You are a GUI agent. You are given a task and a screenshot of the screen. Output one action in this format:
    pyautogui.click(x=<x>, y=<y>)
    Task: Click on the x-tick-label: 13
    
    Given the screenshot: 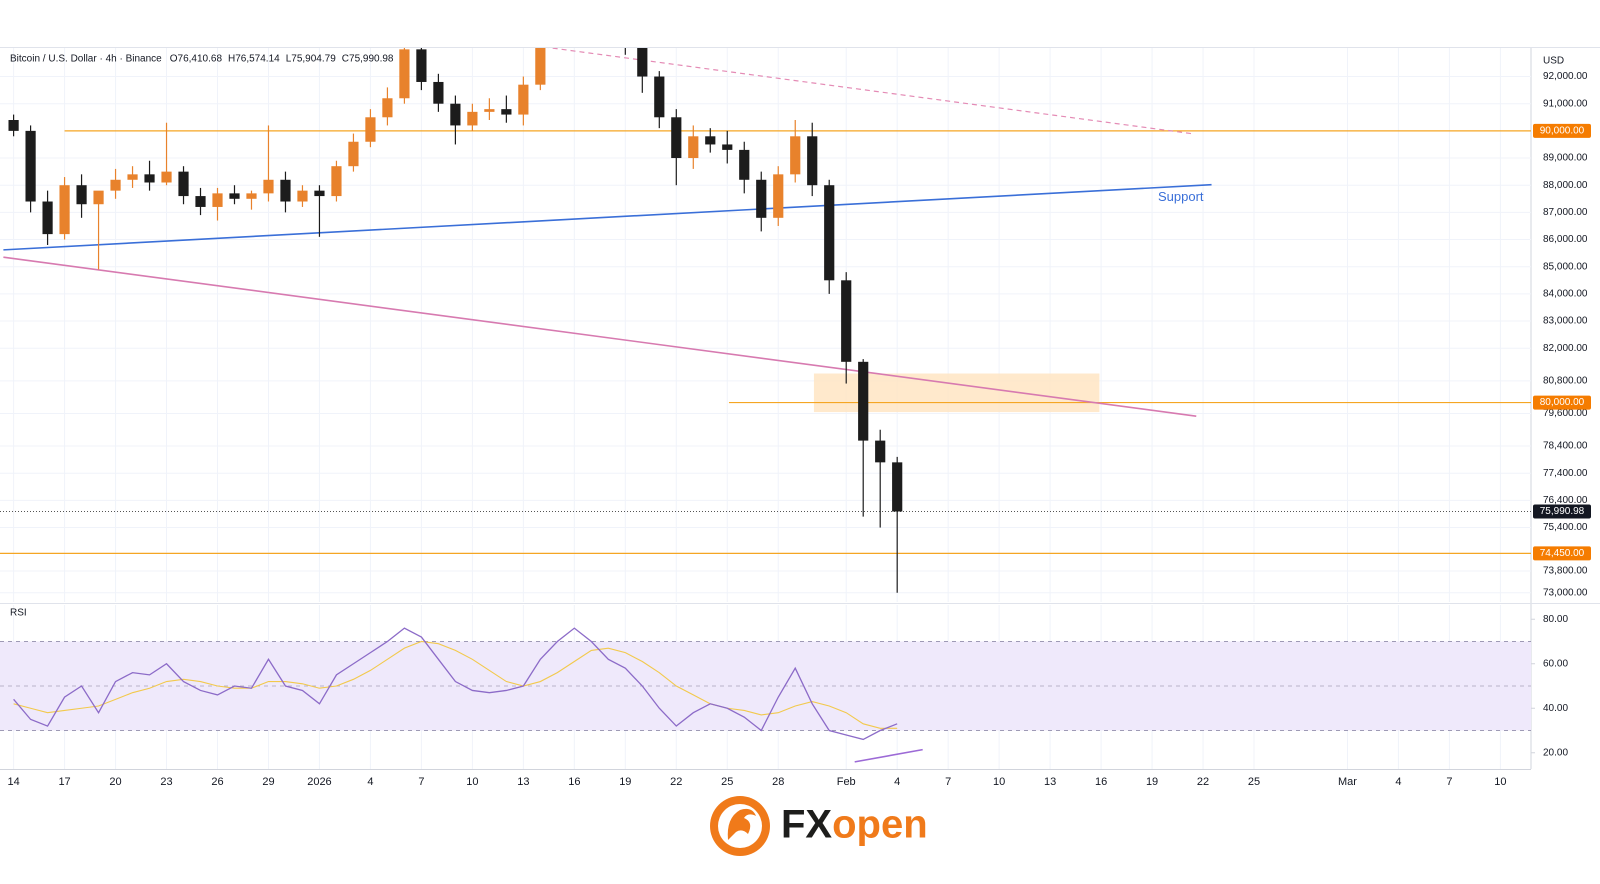 What is the action you would take?
    pyautogui.click(x=1050, y=782)
    